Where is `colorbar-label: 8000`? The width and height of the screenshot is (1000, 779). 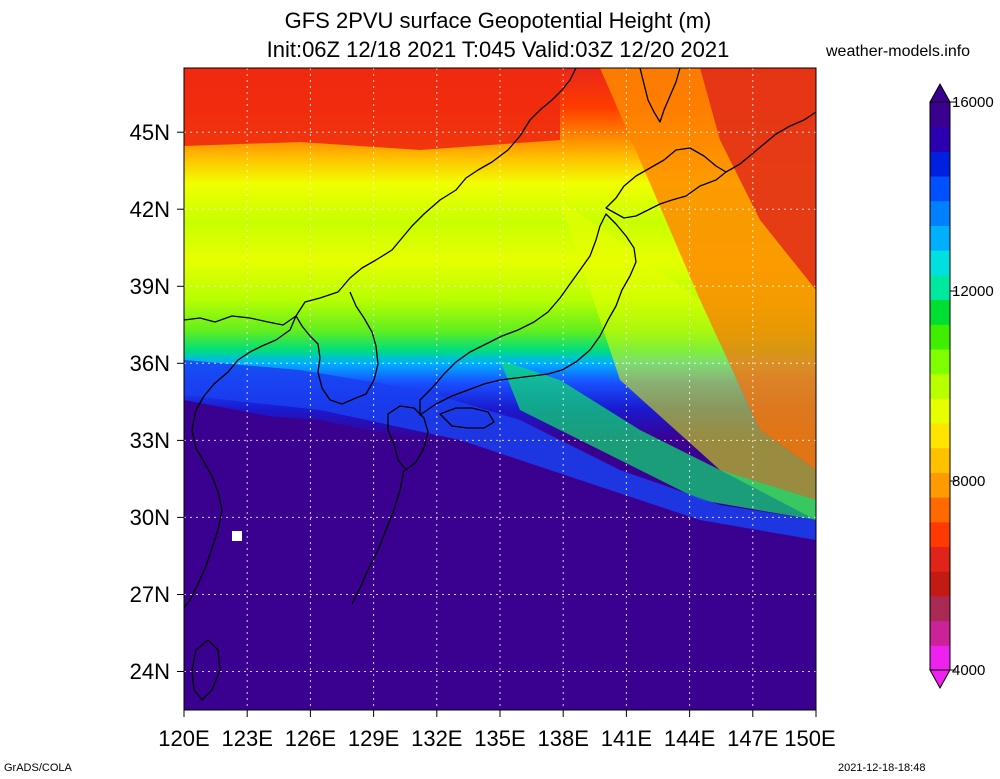 colorbar-label: 8000 is located at coordinates (968, 481).